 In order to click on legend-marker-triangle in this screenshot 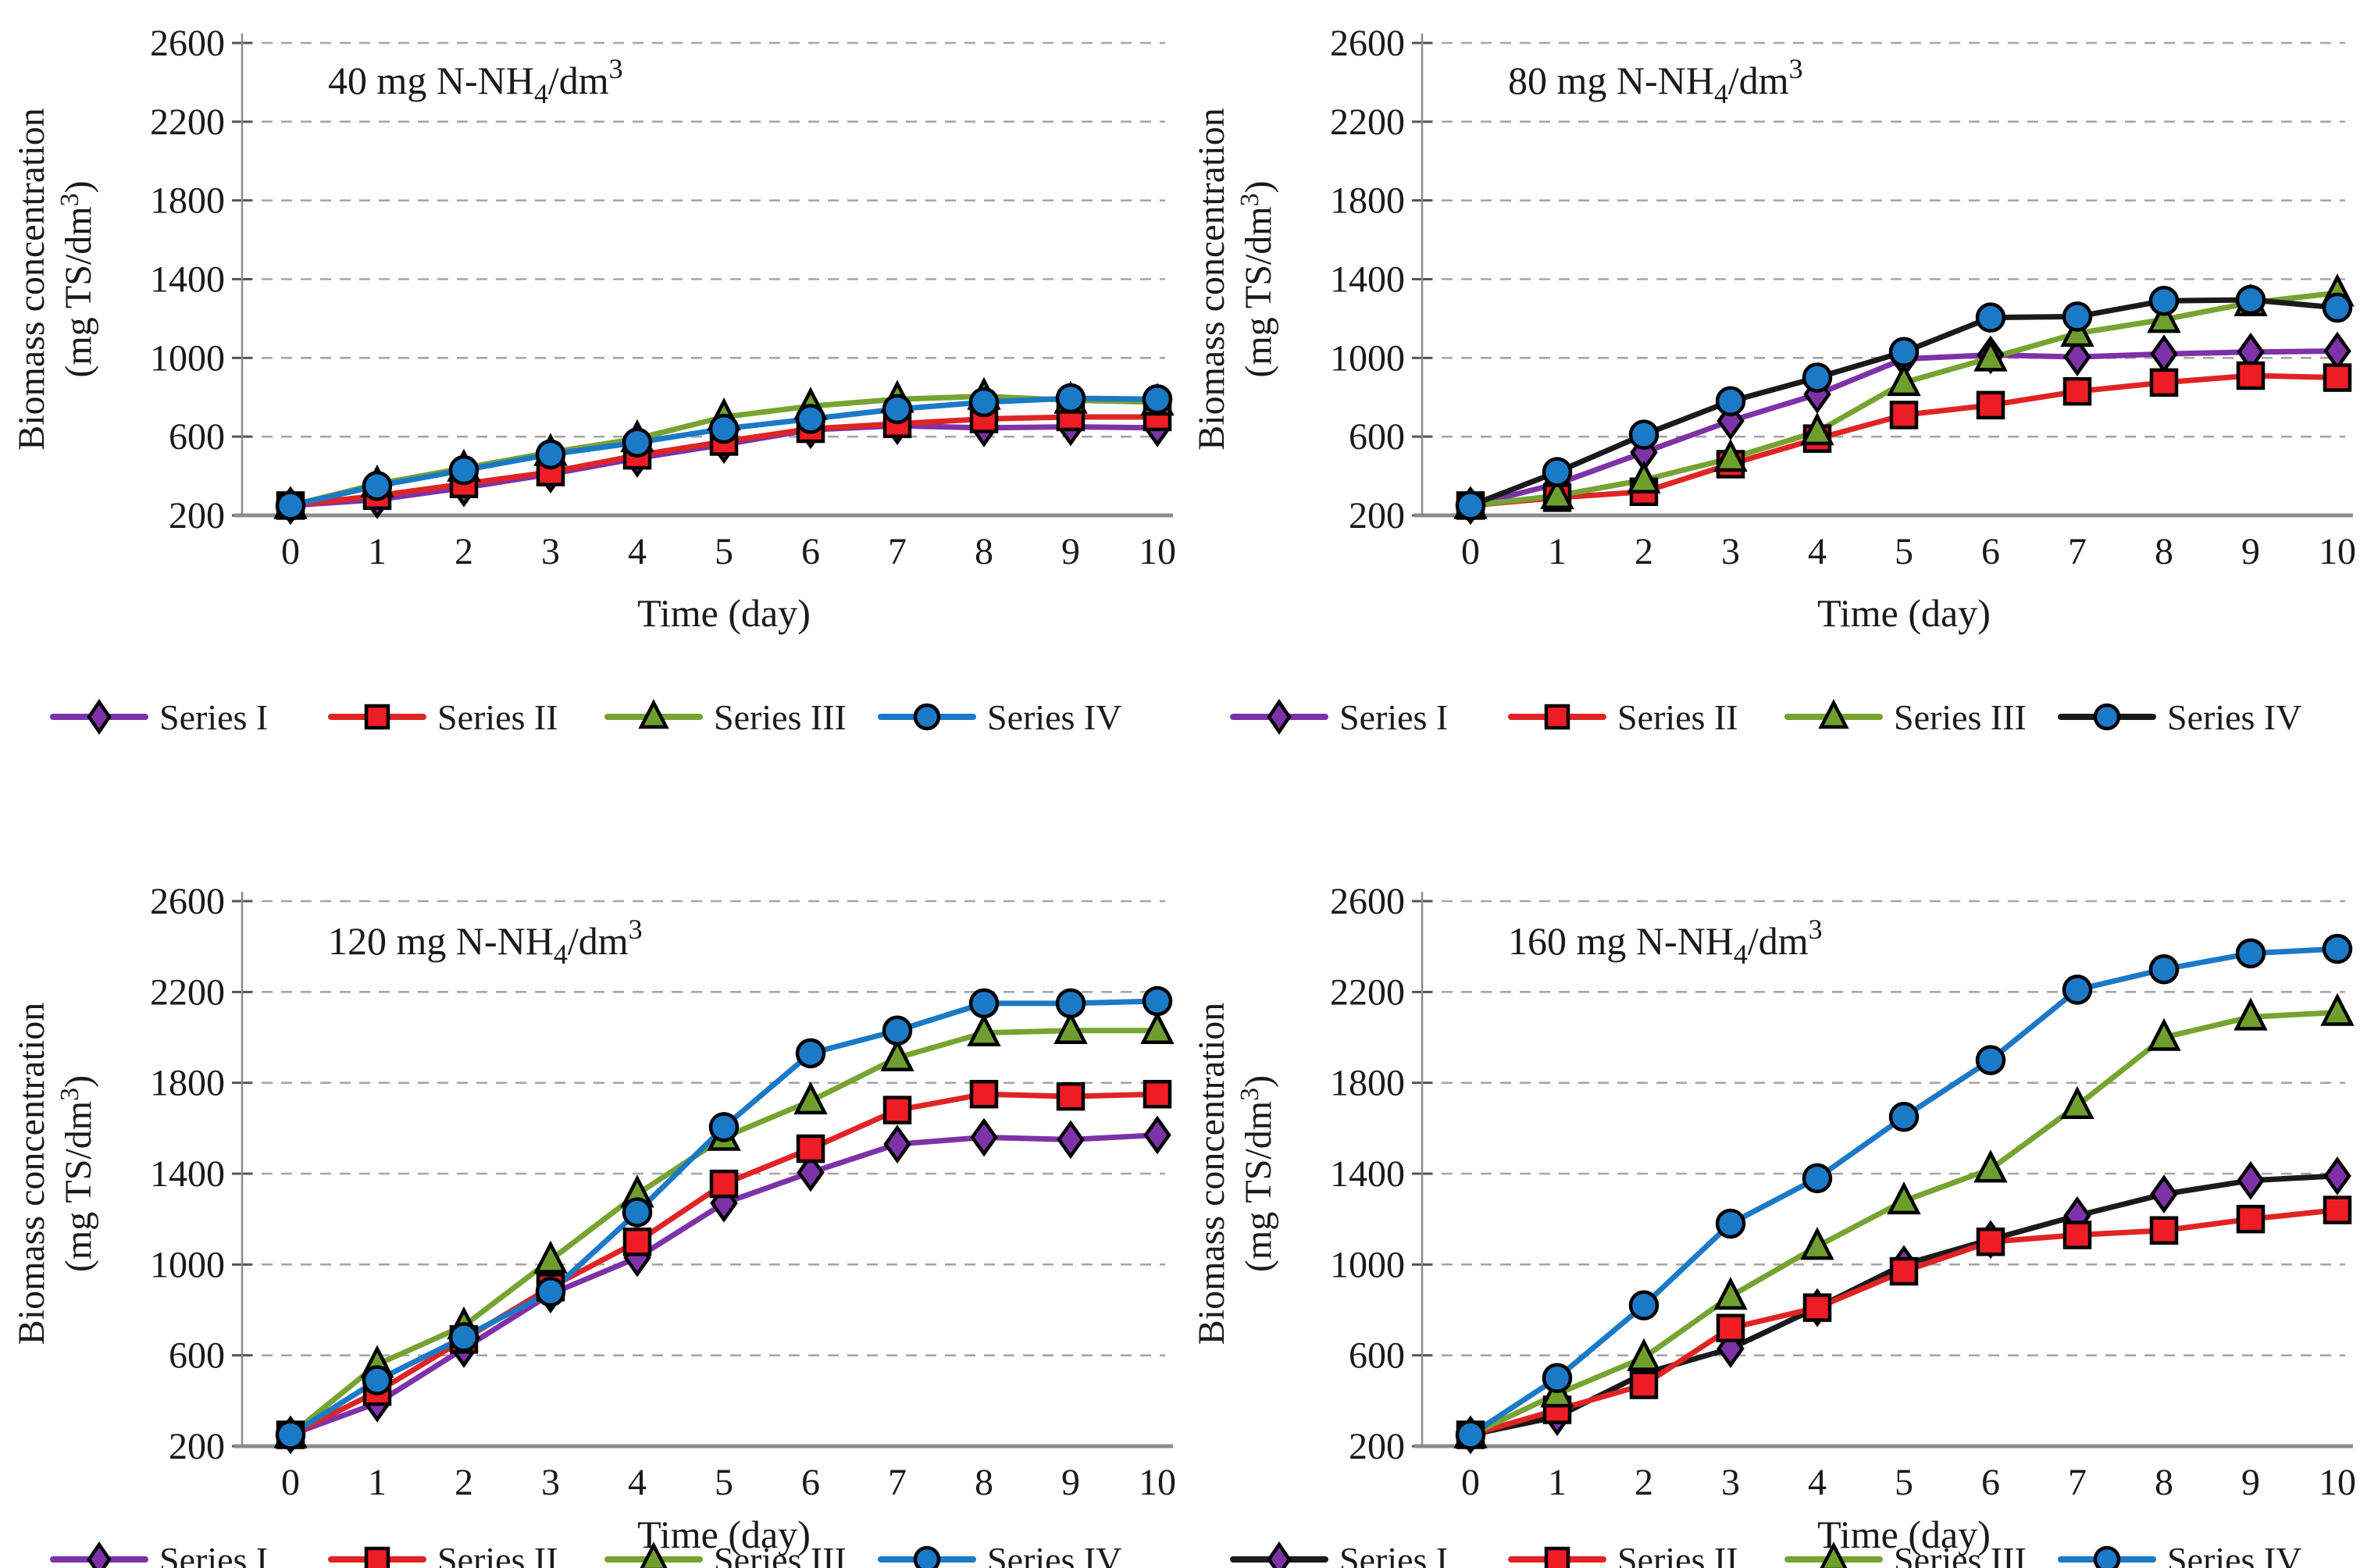, I will do `click(1834, 1554)`.